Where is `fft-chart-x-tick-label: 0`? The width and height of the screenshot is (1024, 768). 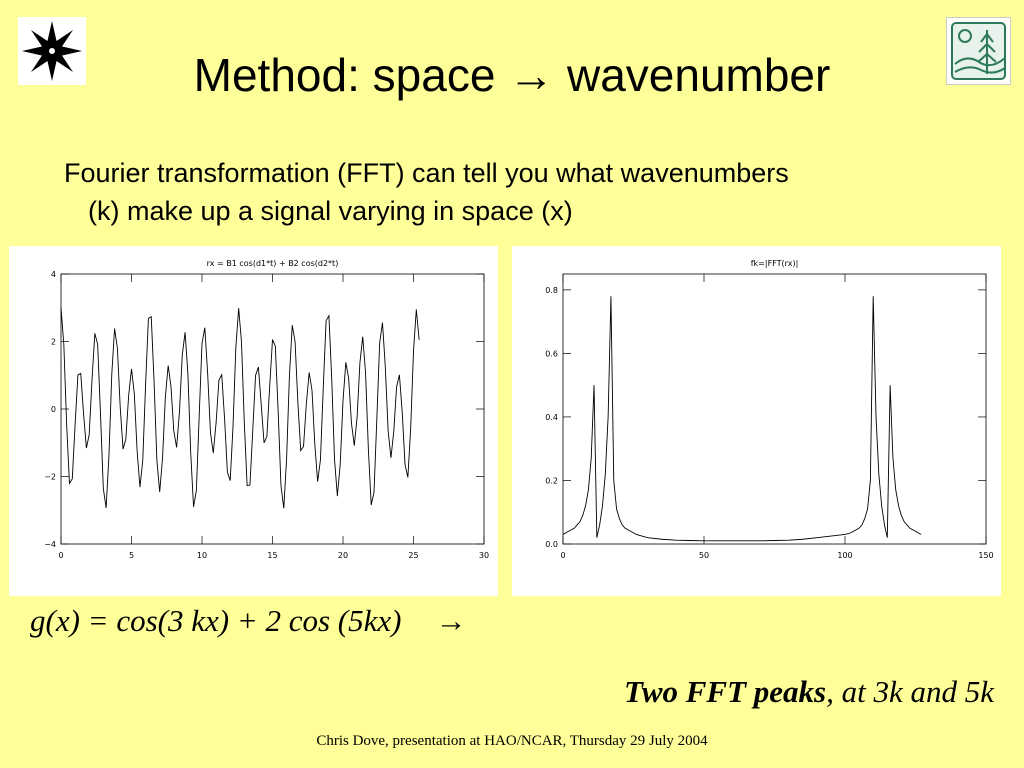
fft-chart-x-tick-label: 0 is located at coordinates (562, 555).